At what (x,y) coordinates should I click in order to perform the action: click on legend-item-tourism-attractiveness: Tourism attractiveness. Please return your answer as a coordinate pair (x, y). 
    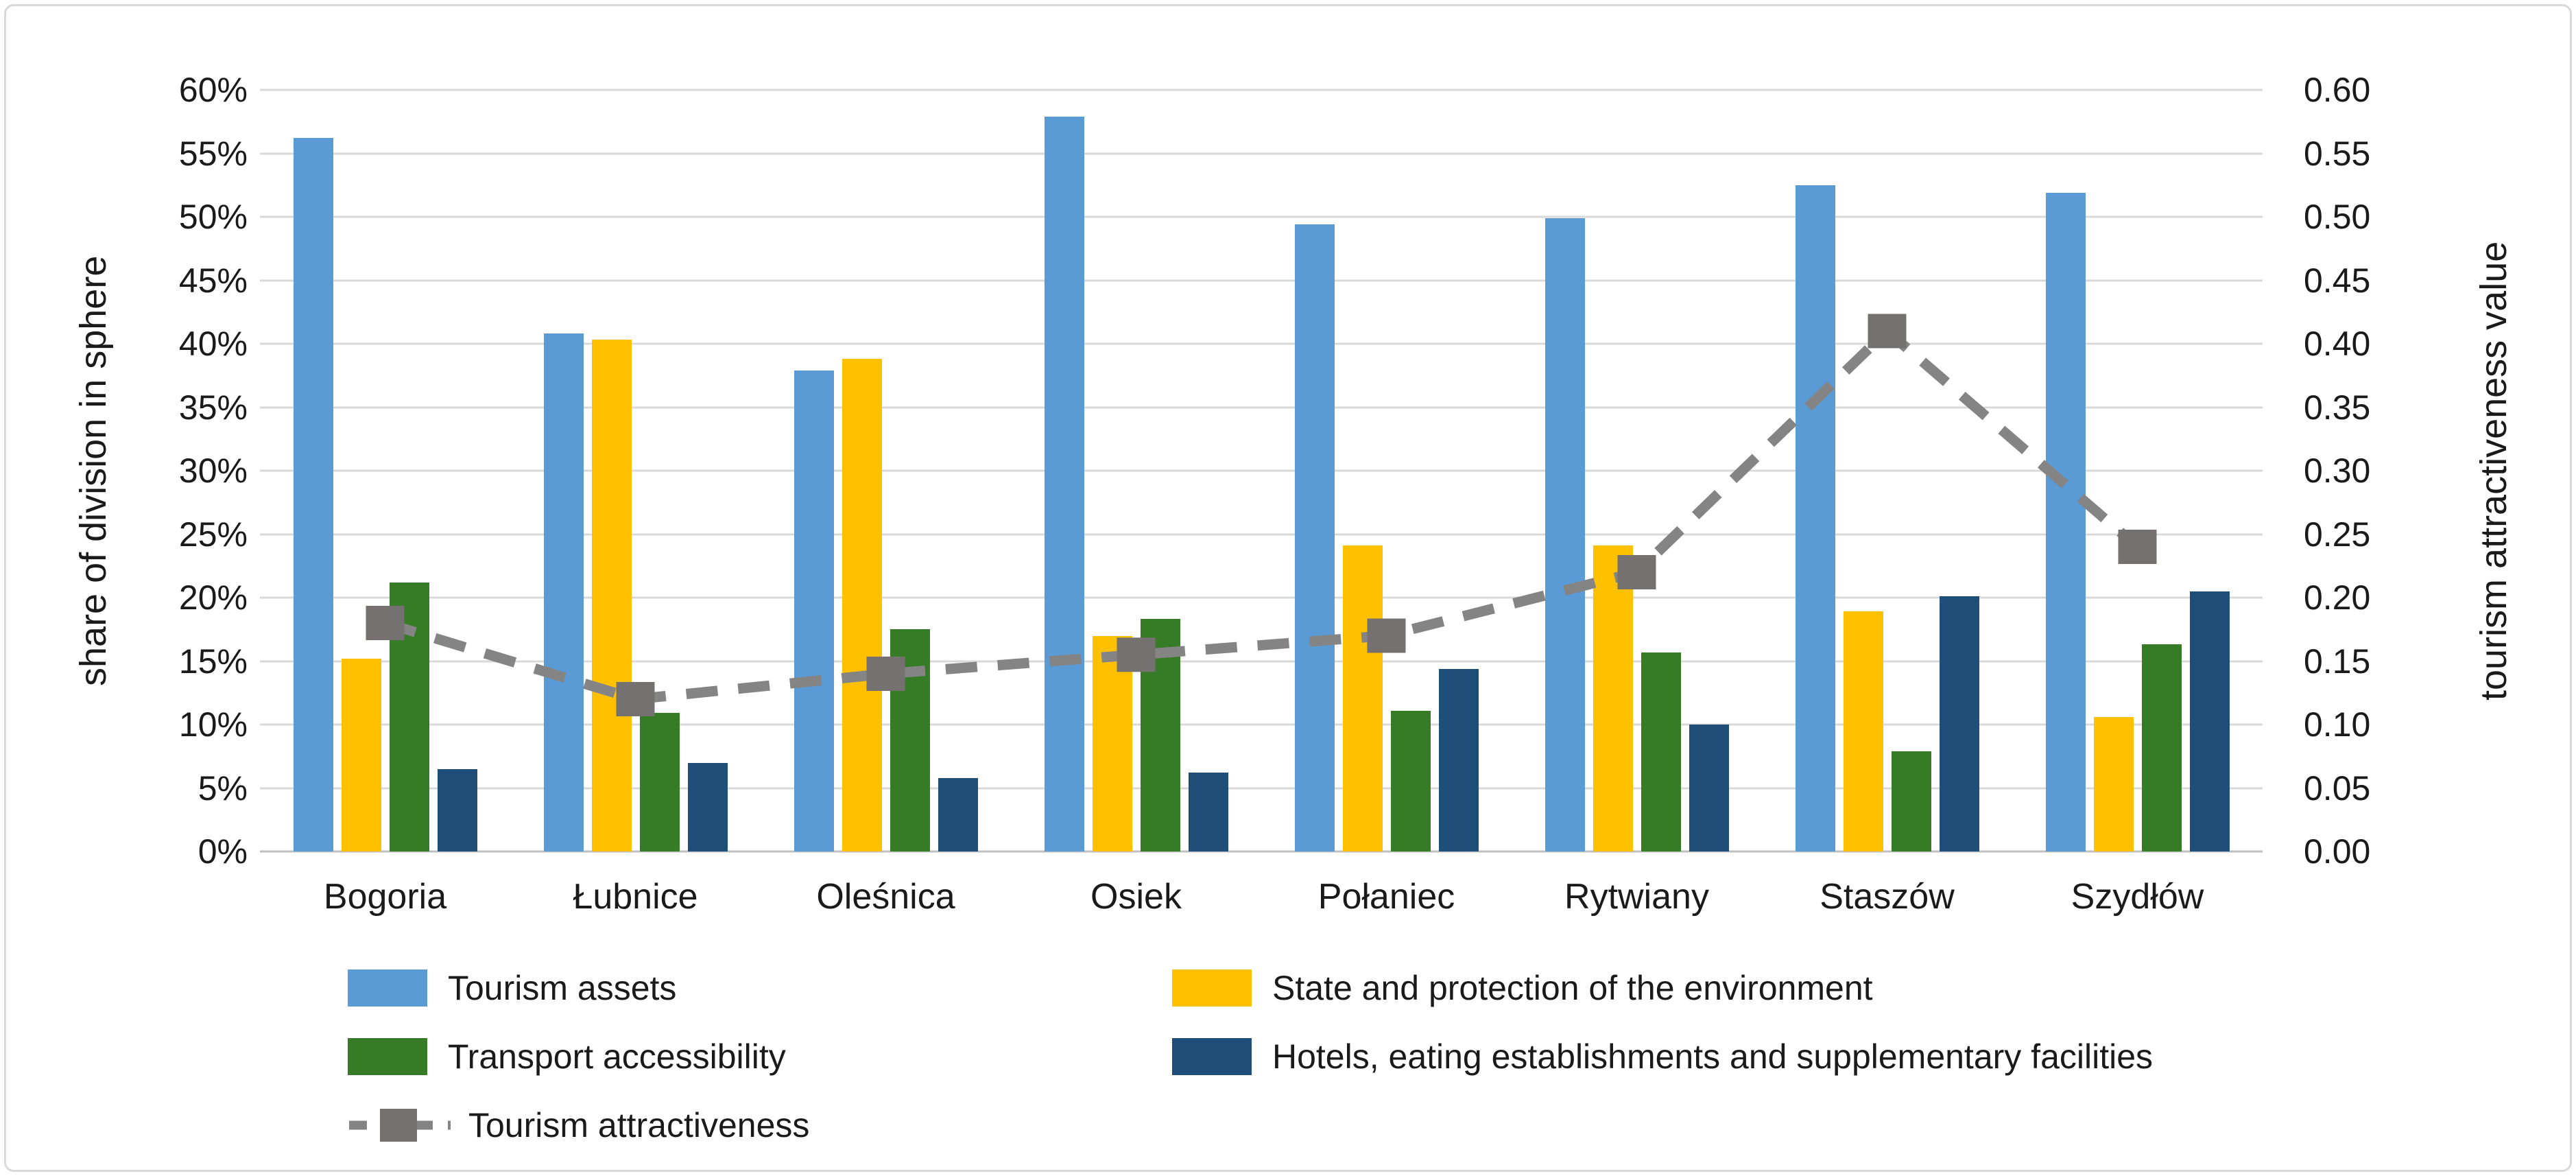
    Looking at the image, I should click on (578, 1125).